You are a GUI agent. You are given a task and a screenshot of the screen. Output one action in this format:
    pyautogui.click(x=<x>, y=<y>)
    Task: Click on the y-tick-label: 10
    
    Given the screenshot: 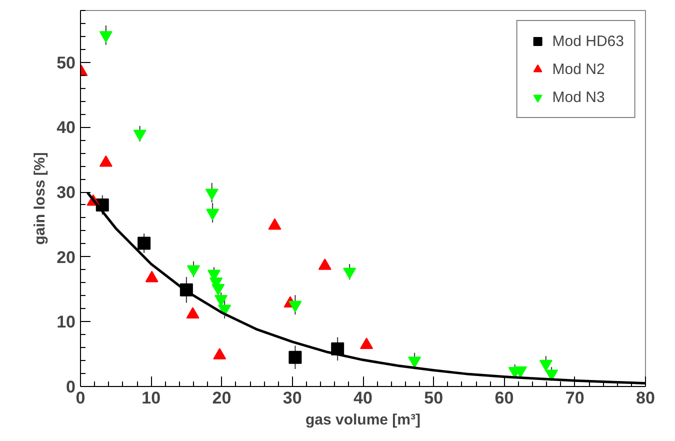 What is the action you would take?
    pyautogui.click(x=66, y=322)
    